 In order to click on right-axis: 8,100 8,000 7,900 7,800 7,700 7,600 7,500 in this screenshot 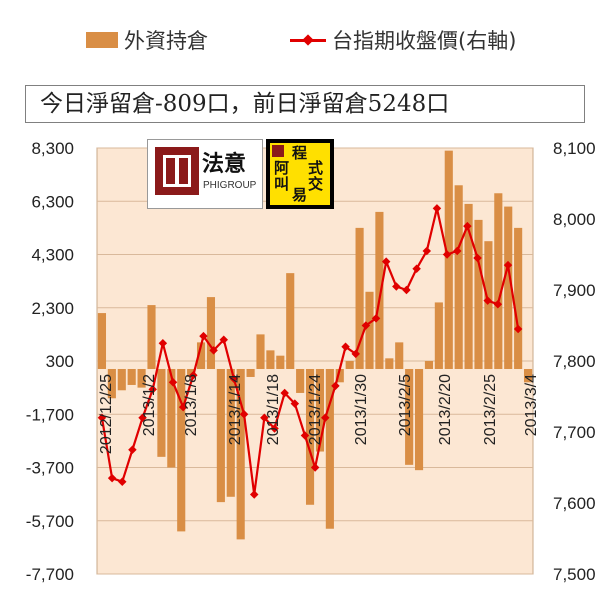, I will do `click(574, 361)`.